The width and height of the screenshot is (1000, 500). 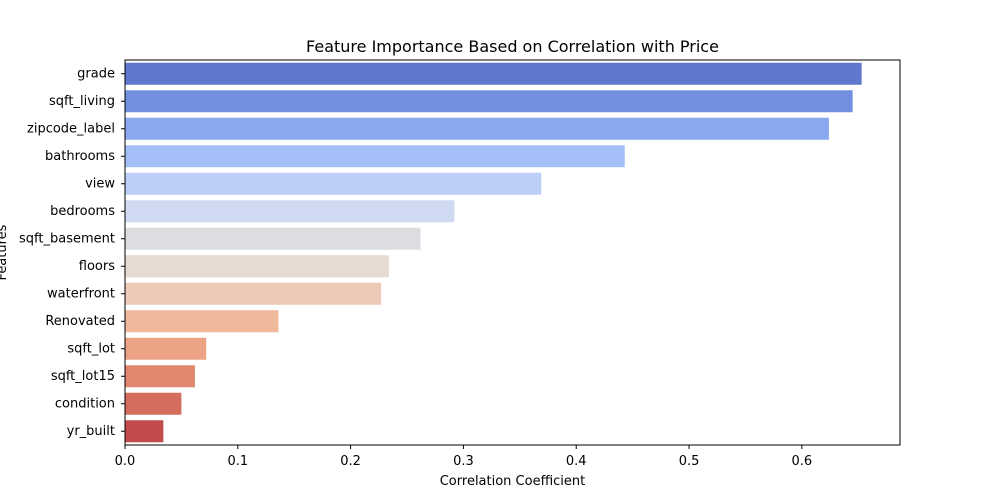 What do you see at coordinates (82, 101) in the screenshot?
I see `y-tick-label: sqft_living` at bounding box center [82, 101].